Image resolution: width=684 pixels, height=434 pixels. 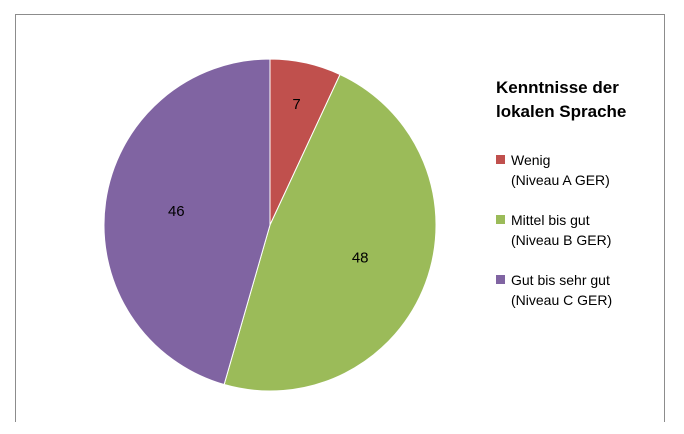 What do you see at coordinates (561, 99) in the screenshot?
I see `legend-title: Kenntnisse der lokalen Sprache` at bounding box center [561, 99].